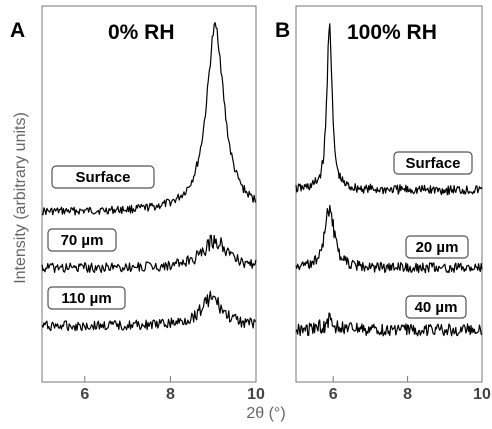 This screenshot has height=429, width=492. I want to click on x-axis-title: 2θ (°), so click(265, 413).